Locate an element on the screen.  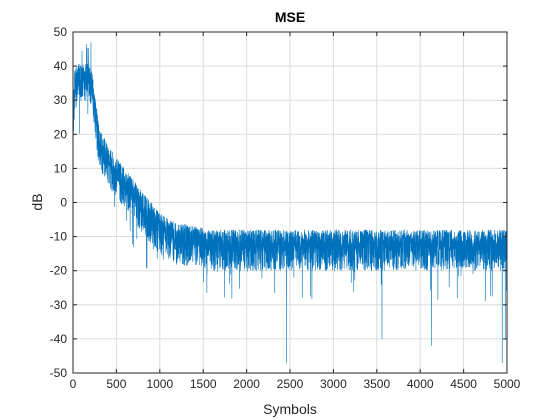
x-tick-label: 3000 is located at coordinates (333, 384).